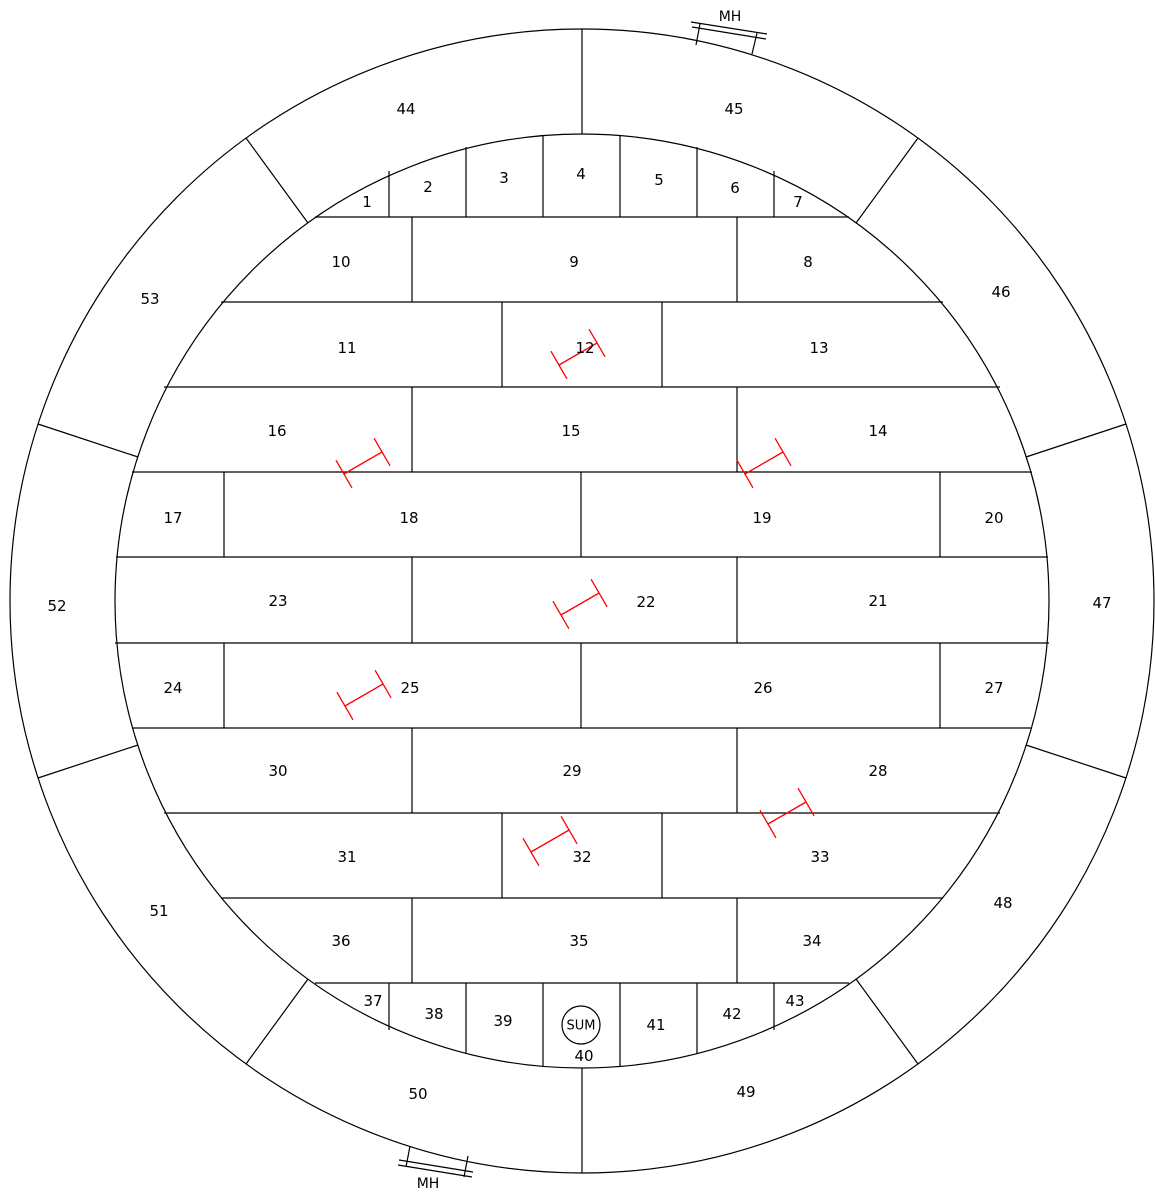  I want to click on panel-label-7: 7, so click(798, 202).